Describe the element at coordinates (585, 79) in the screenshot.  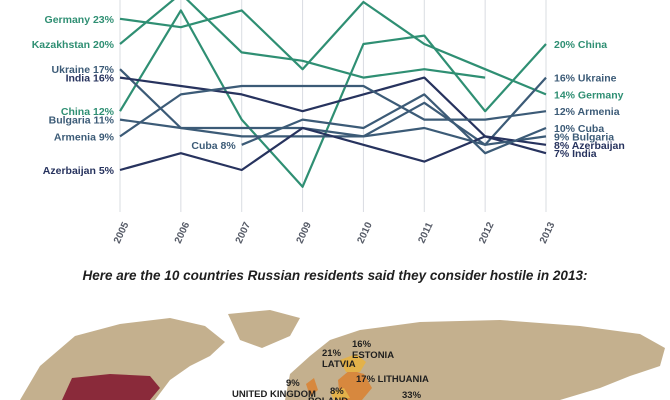
I see `end-label-ukraine: 16% Ukraine` at that location.